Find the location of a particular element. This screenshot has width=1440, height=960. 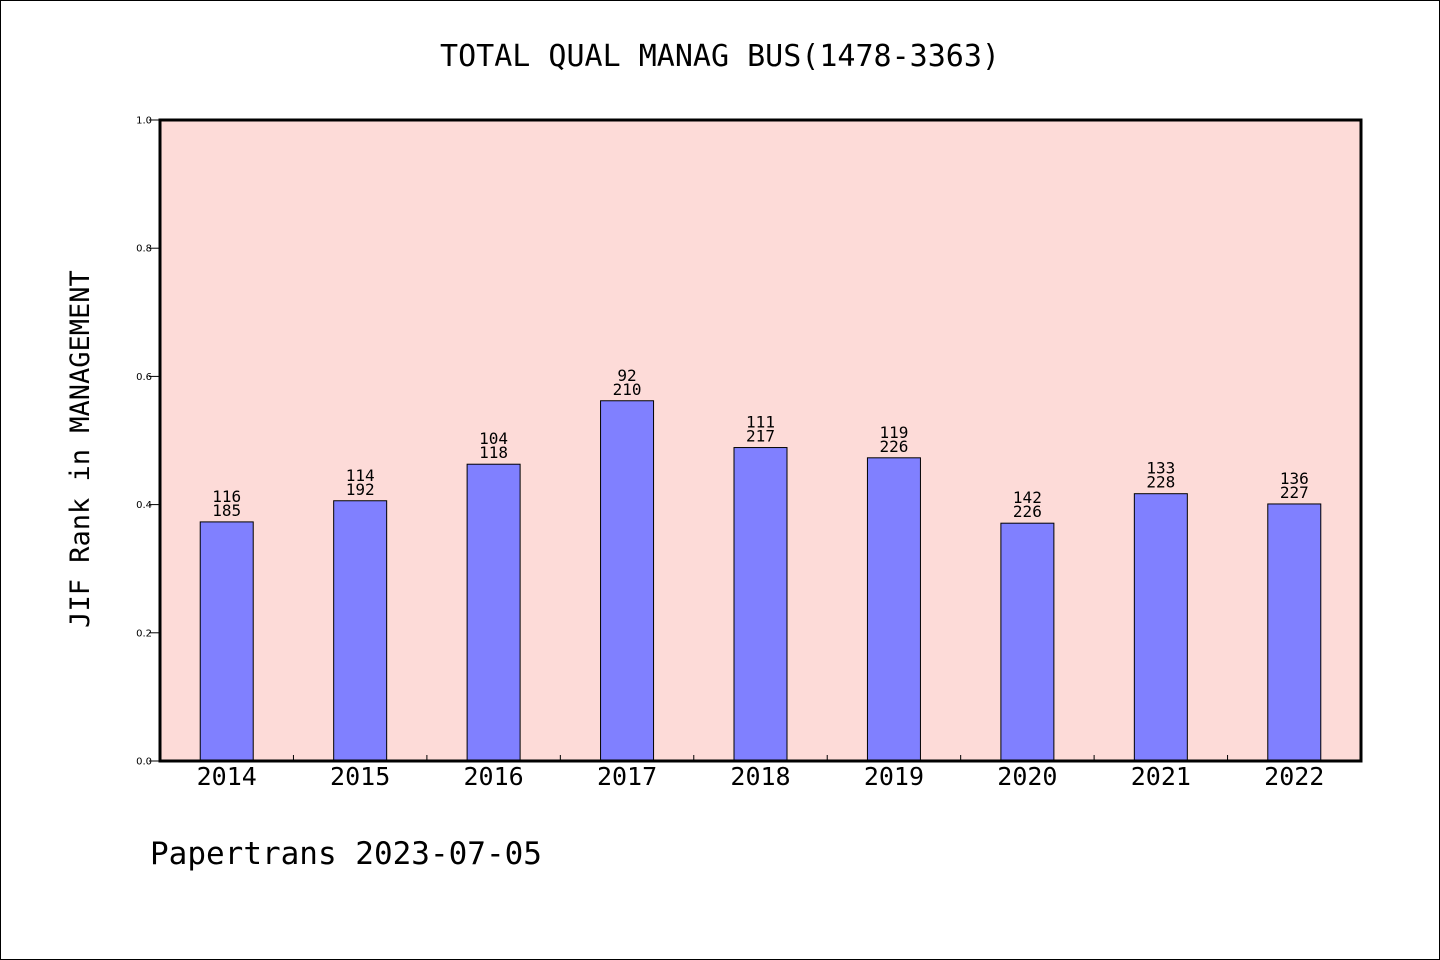

bar-total-label: 210 is located at coordinates (627, 389).